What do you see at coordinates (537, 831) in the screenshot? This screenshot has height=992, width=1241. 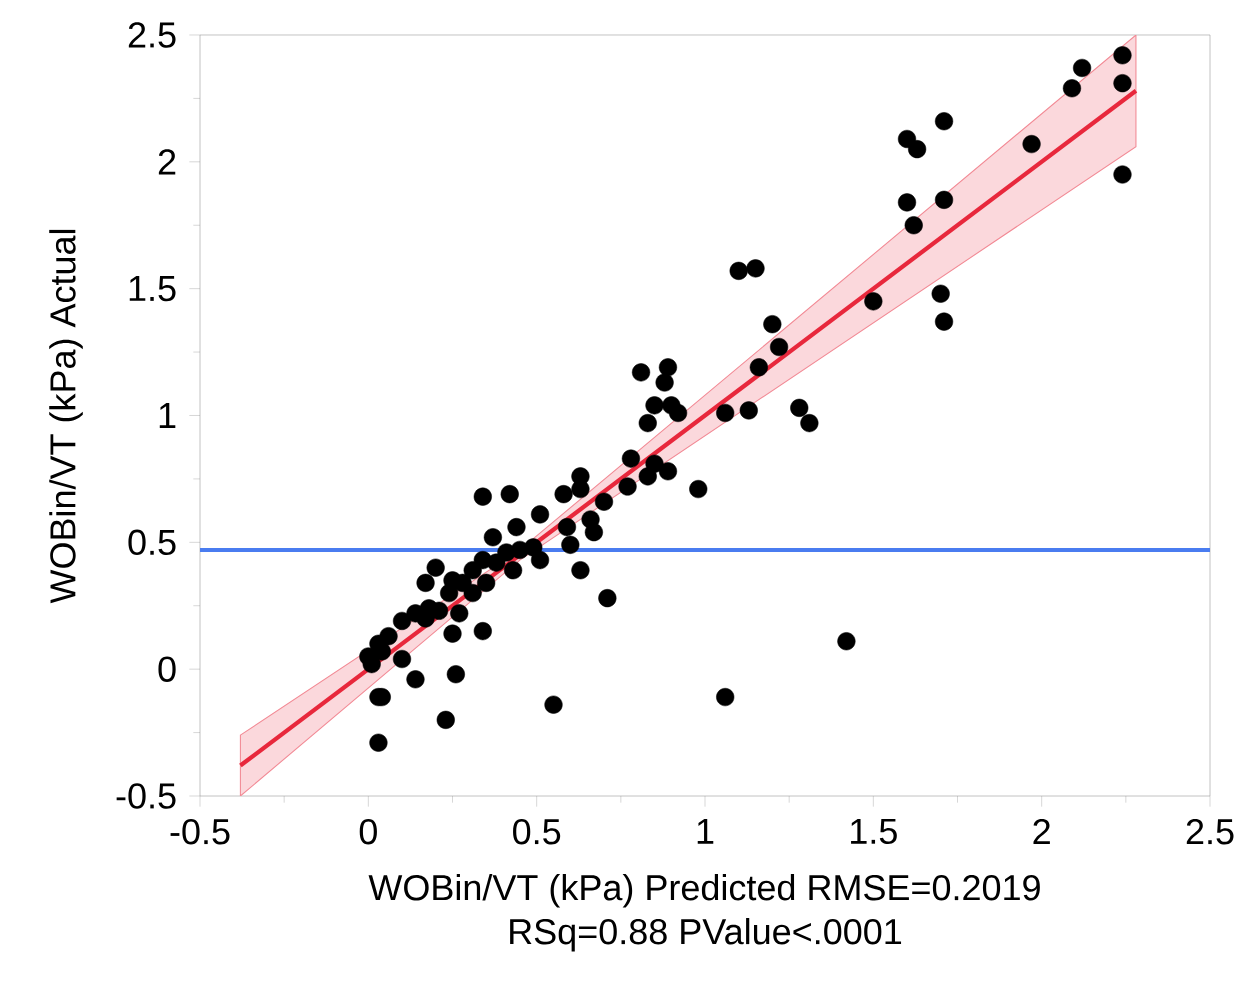 I see `x-tick-label: 0.5` at bounding box center [537, 831].